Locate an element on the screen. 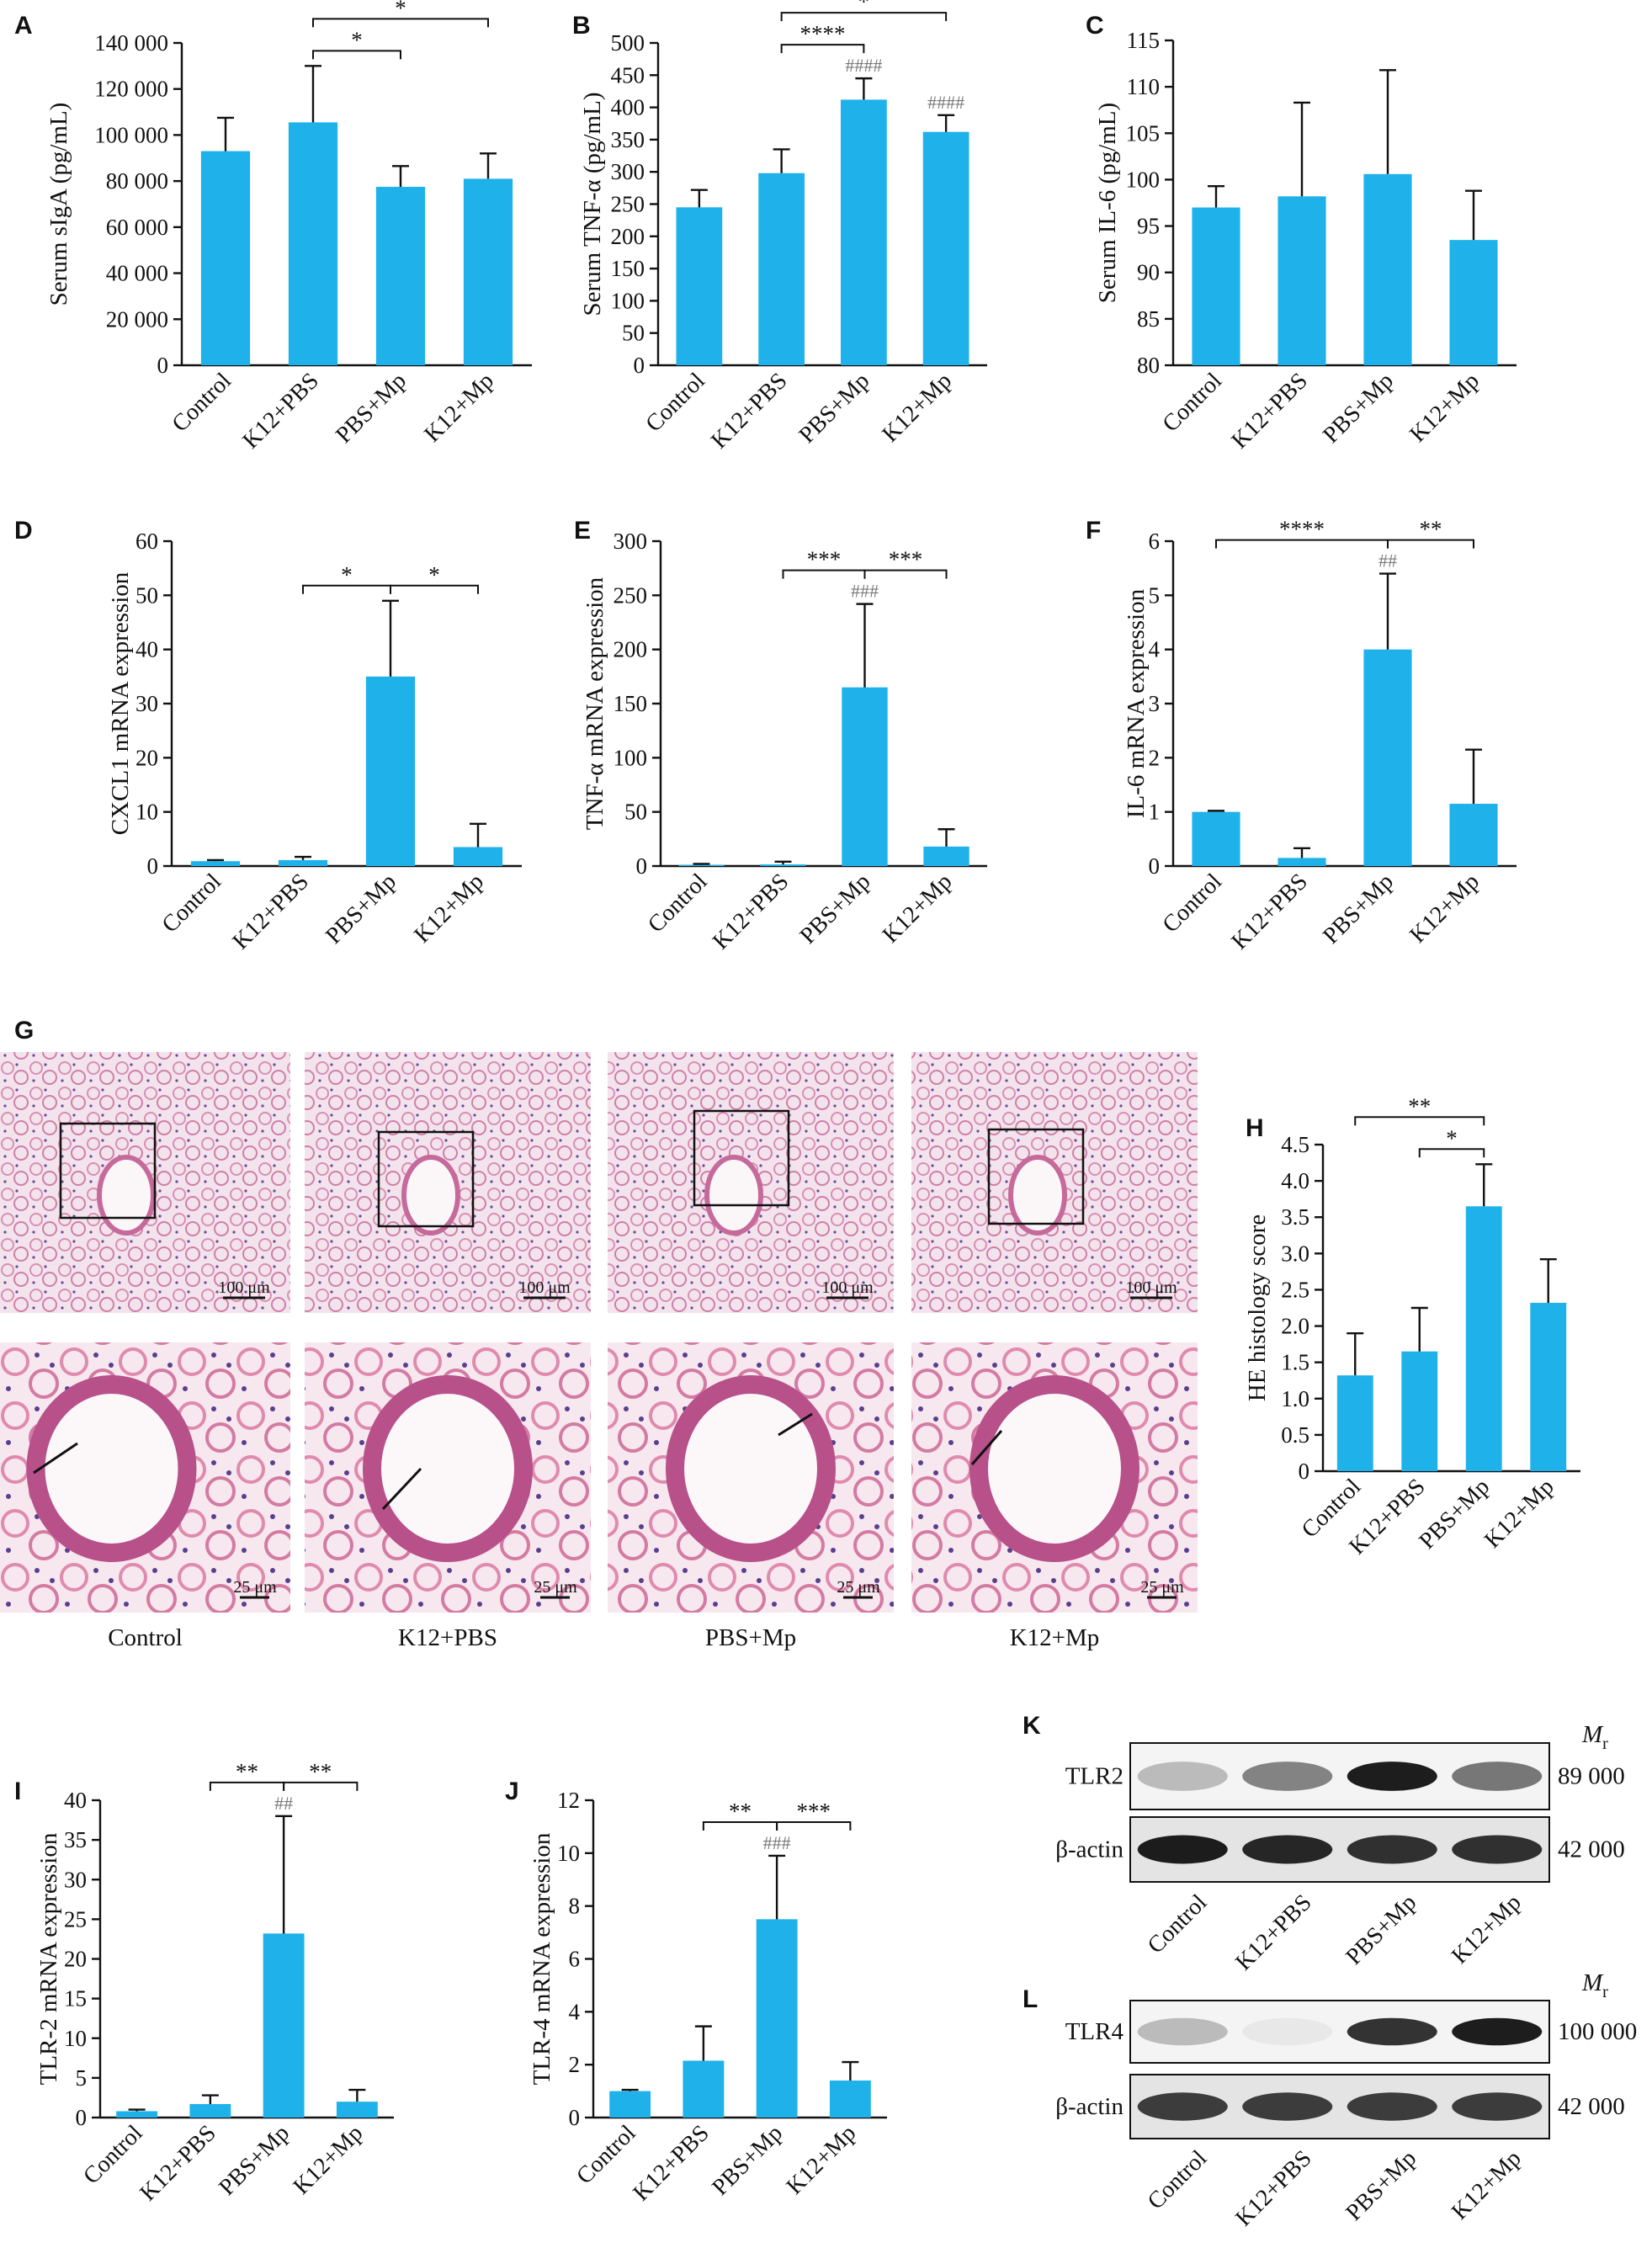 The width and height of the screenshot is (1652, 2248). panel-letter: E is located at coordinates (582, 531).